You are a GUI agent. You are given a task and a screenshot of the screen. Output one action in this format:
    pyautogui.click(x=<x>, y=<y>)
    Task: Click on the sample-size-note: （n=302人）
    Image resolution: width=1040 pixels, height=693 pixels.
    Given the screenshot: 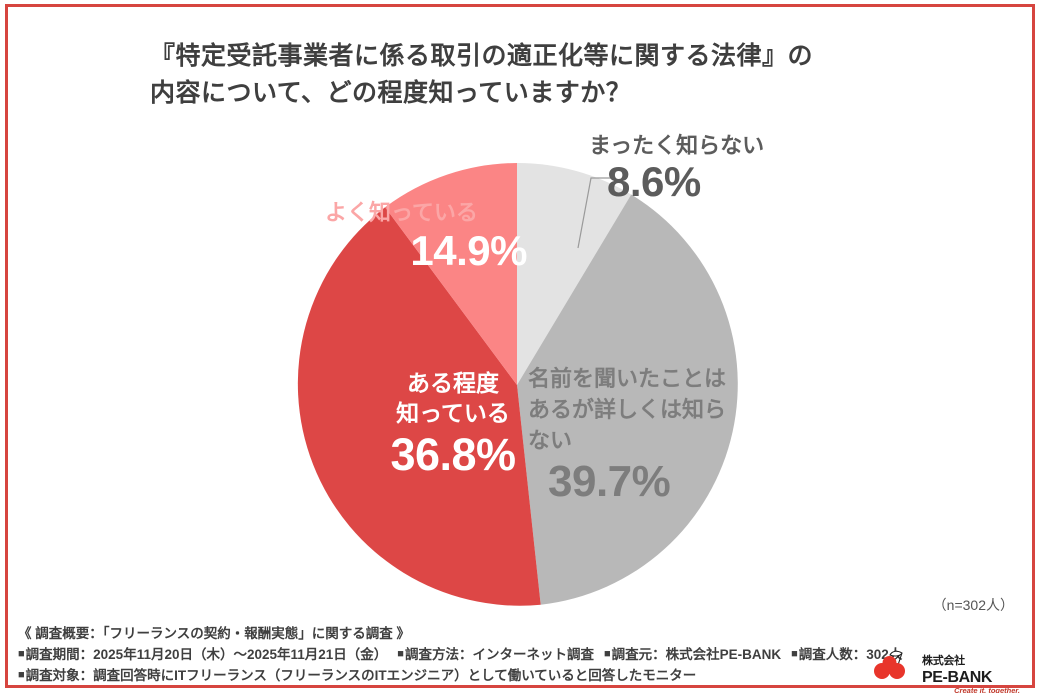 What is the action you would take?
    pyautogui.click(x=973, y=605)
    